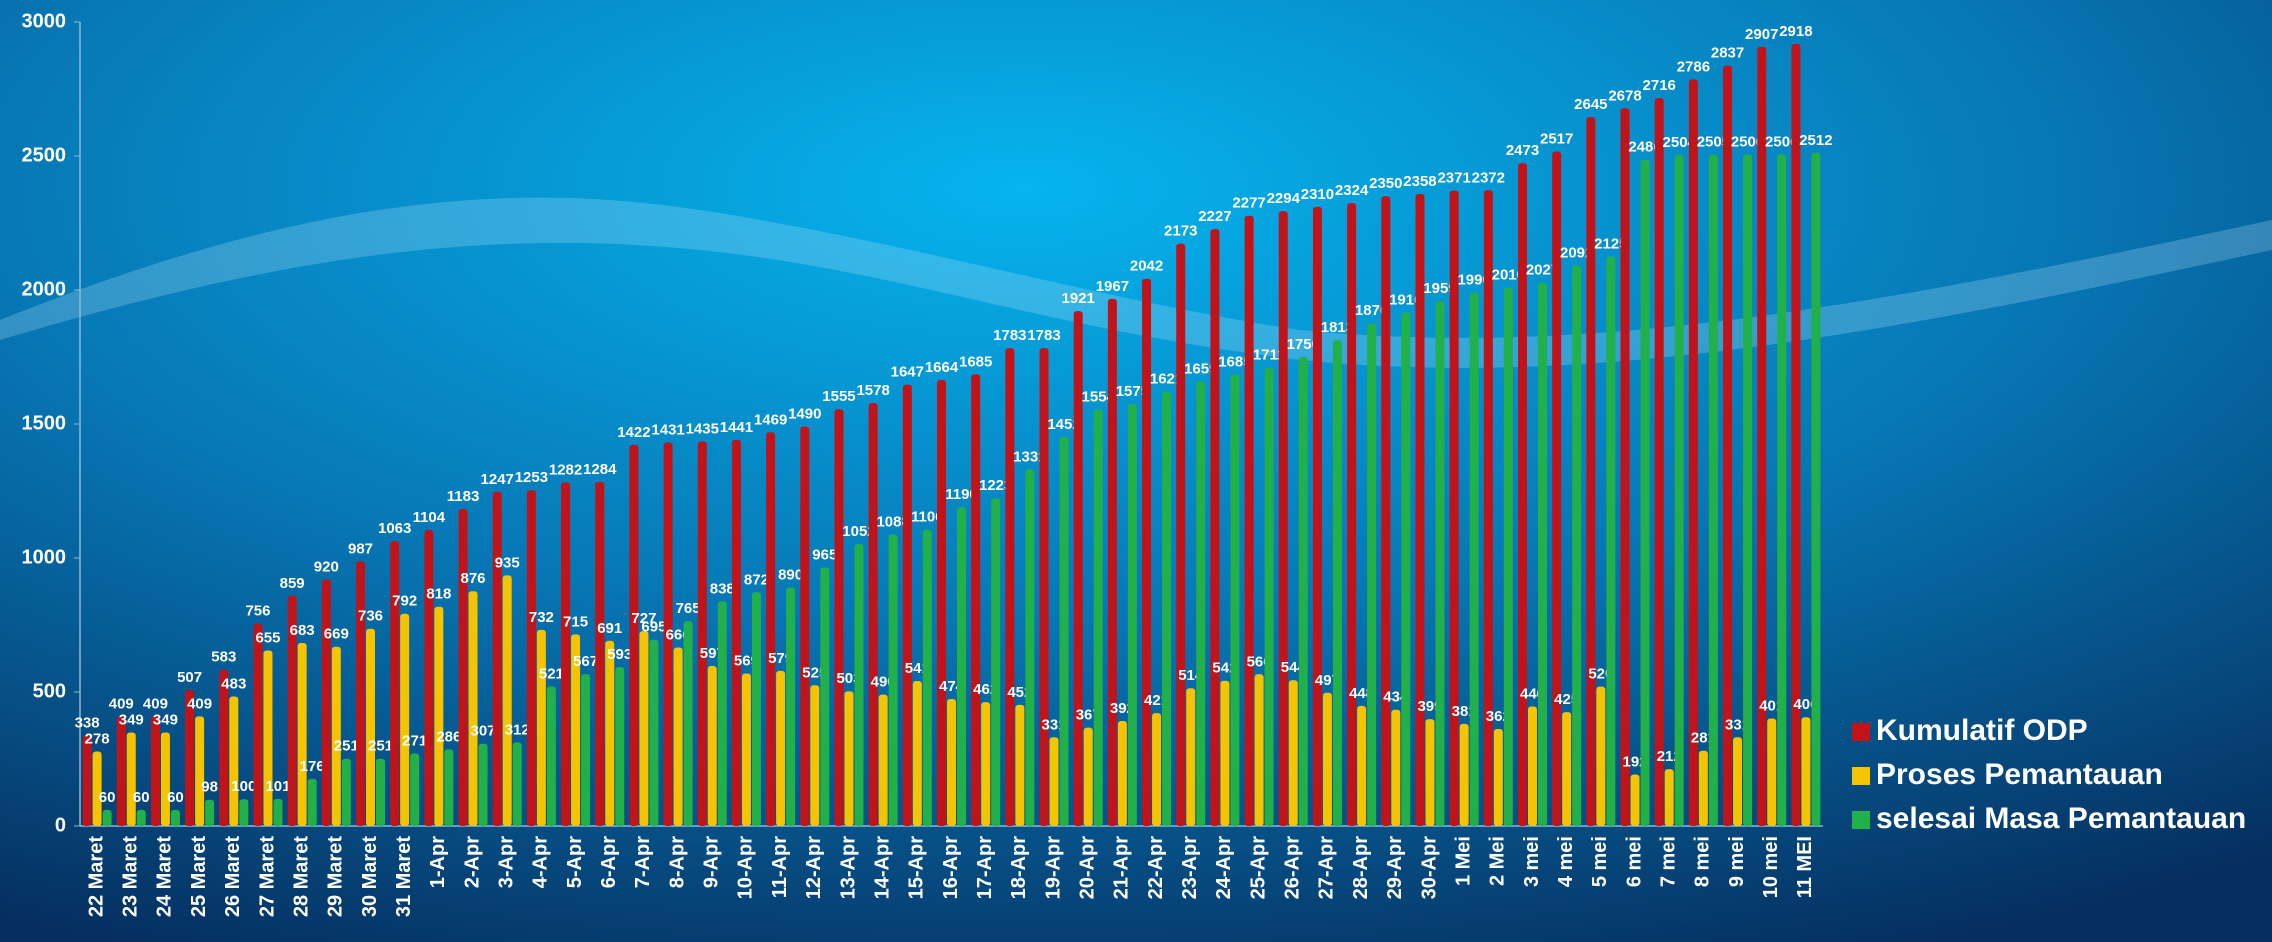  Describe the element at coordinates (1727, 53) in the screenshot. I see `data-label: 2837` at that location.